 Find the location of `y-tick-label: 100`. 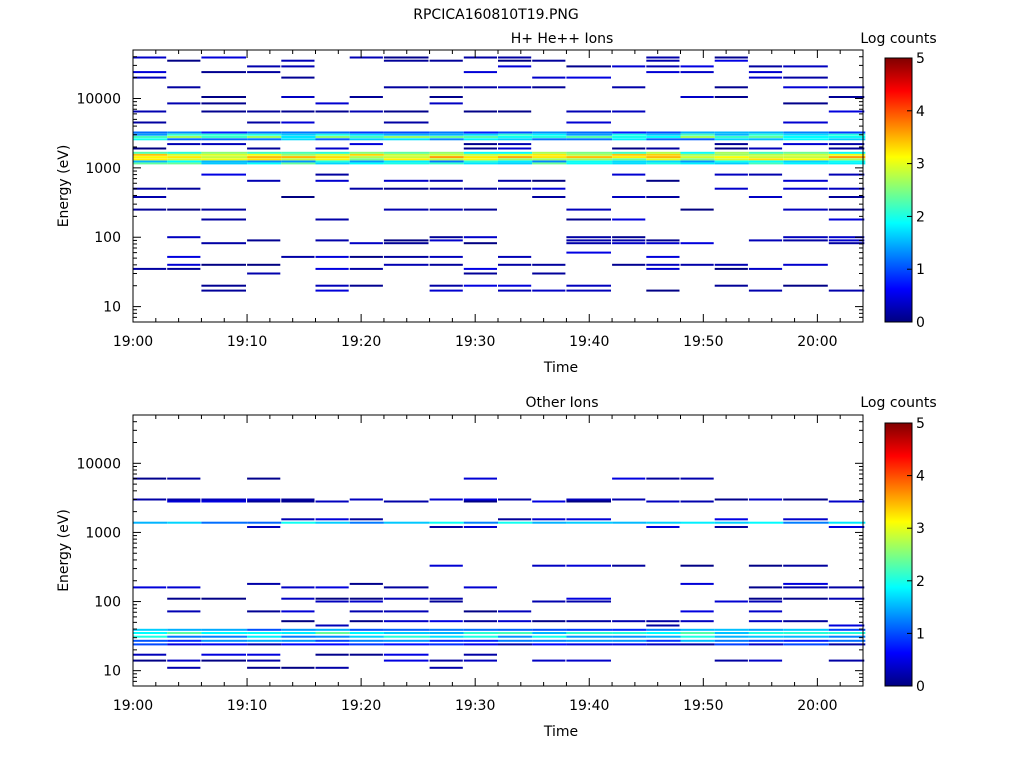

y-tick-label: 100 is located at coordinates (107, 238).